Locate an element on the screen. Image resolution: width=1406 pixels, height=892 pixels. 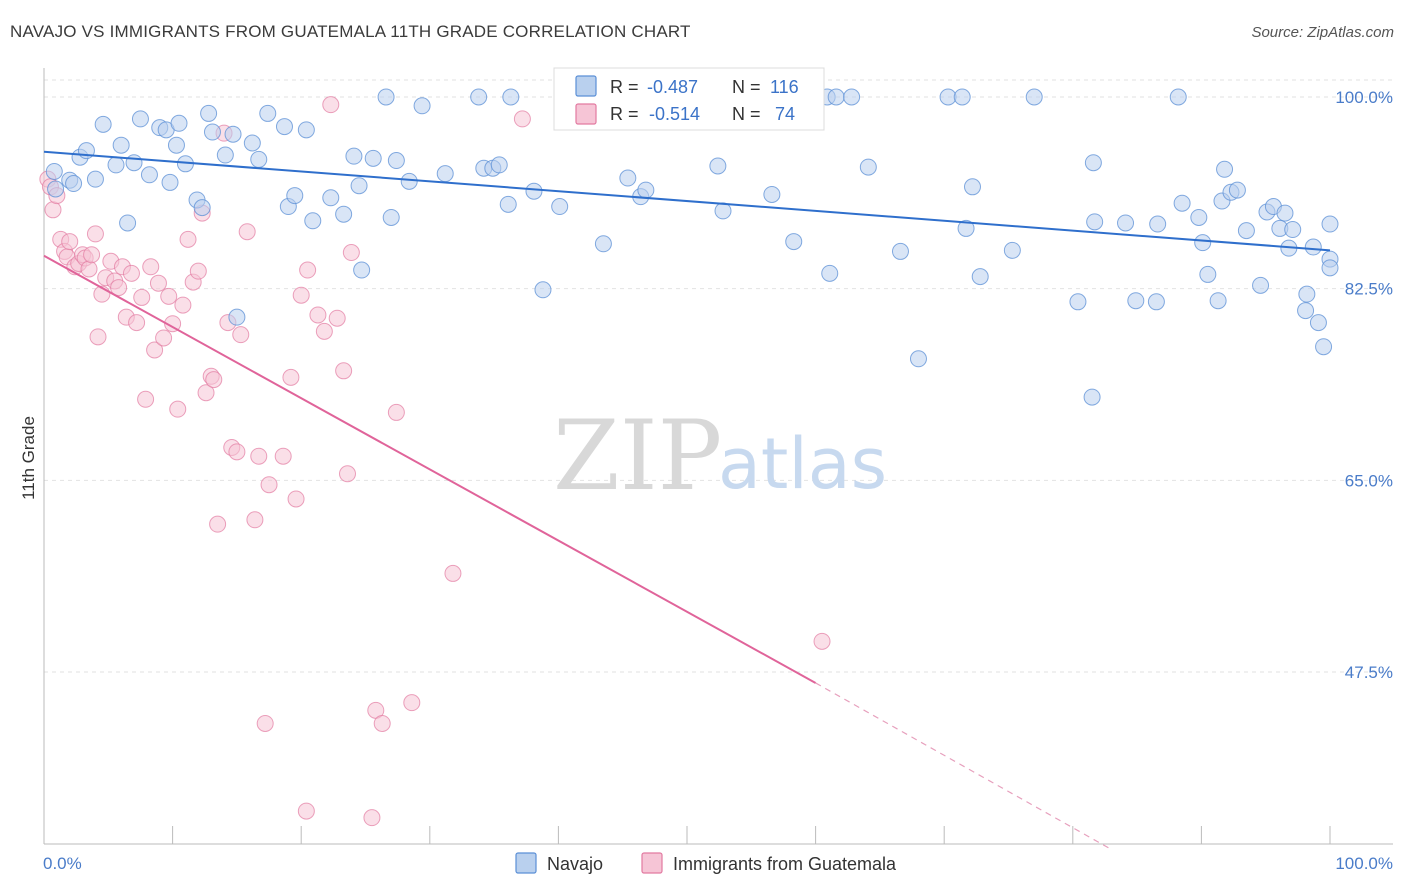
bottom-legend-navajo: Navajo is located at coordinates (575, 864).